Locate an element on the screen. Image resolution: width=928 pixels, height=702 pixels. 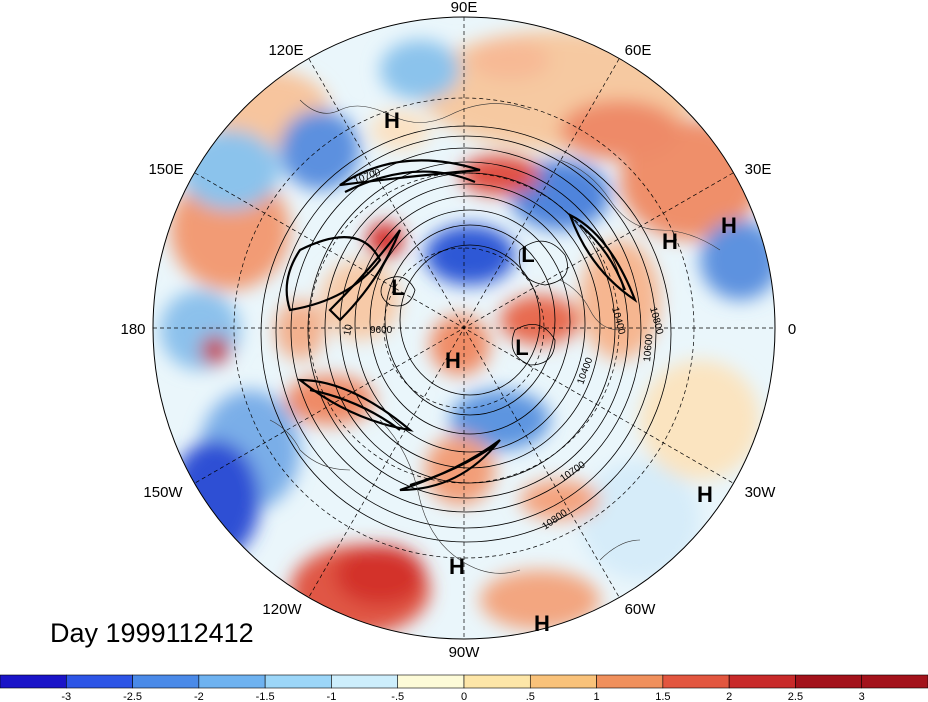
lon-label-180: 180 is located at coordinates (132, 329).